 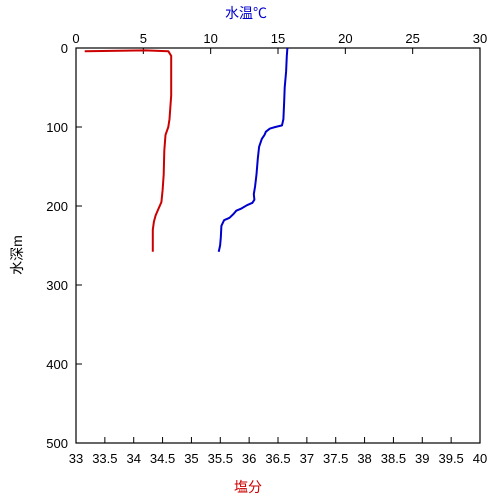 What do you see at coordinates (278, 38) in the screenshot?
I see `temperature-tick-label: 15` at bounding box center [278, 38].